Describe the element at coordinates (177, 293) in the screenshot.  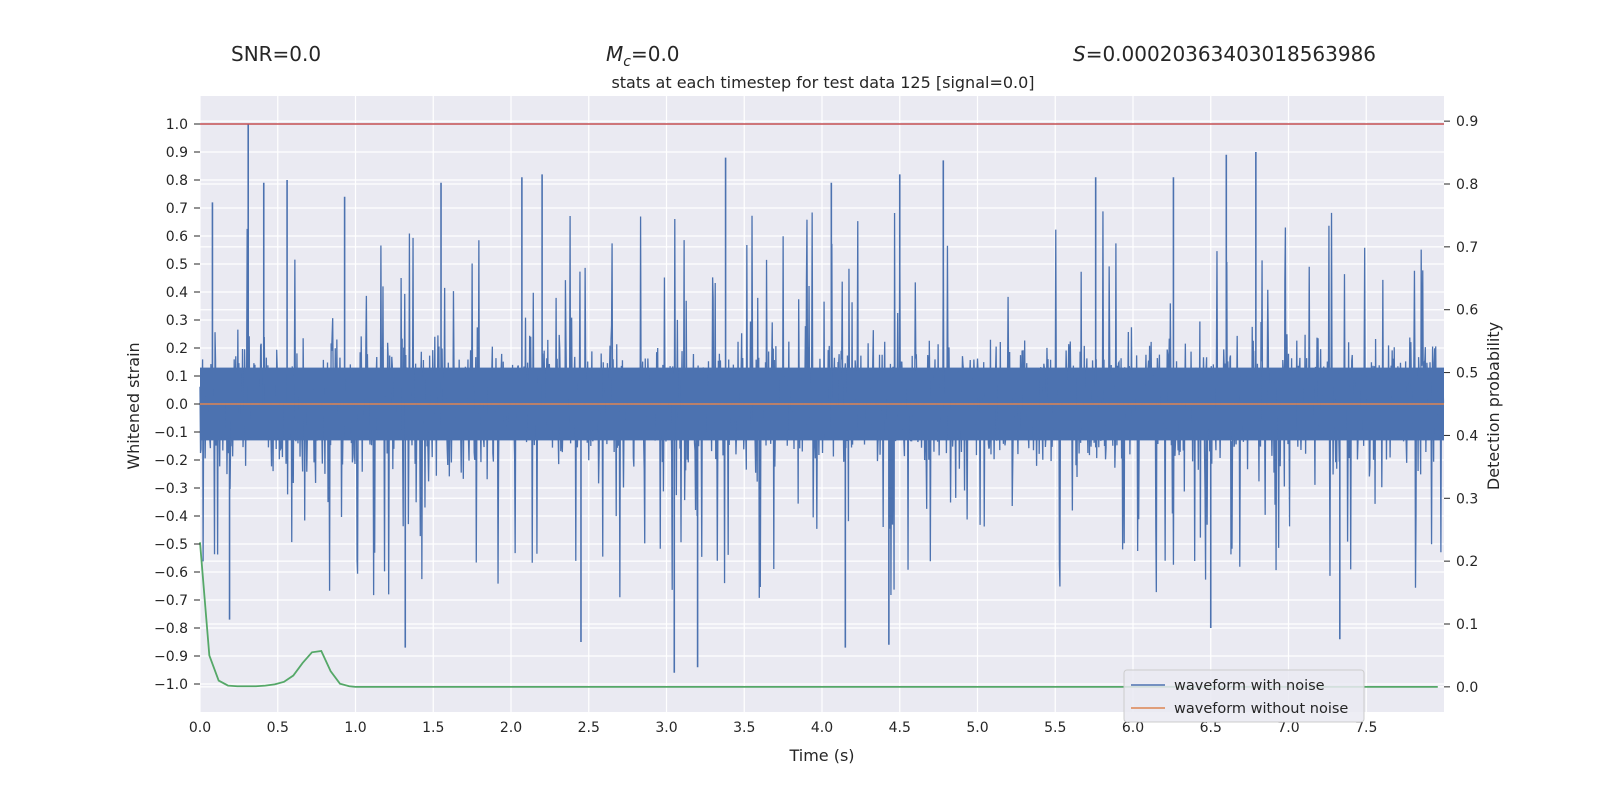
I see `y-tick-label: 0.4` at that location.